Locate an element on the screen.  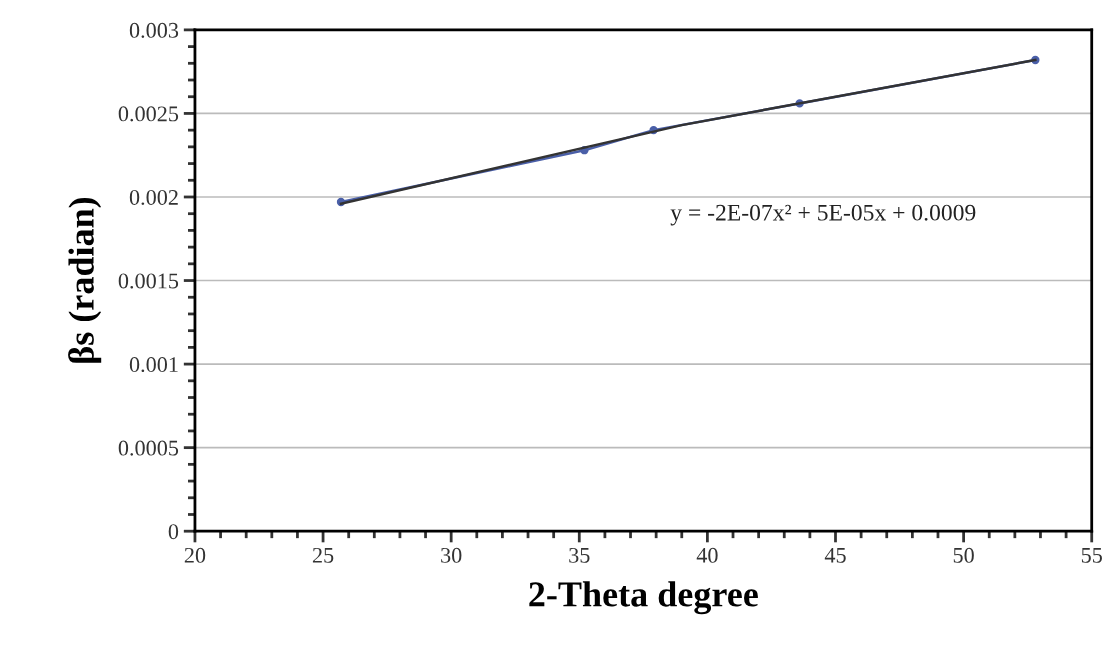
x-tick-label: 40 is located at coordinates (707, 555).